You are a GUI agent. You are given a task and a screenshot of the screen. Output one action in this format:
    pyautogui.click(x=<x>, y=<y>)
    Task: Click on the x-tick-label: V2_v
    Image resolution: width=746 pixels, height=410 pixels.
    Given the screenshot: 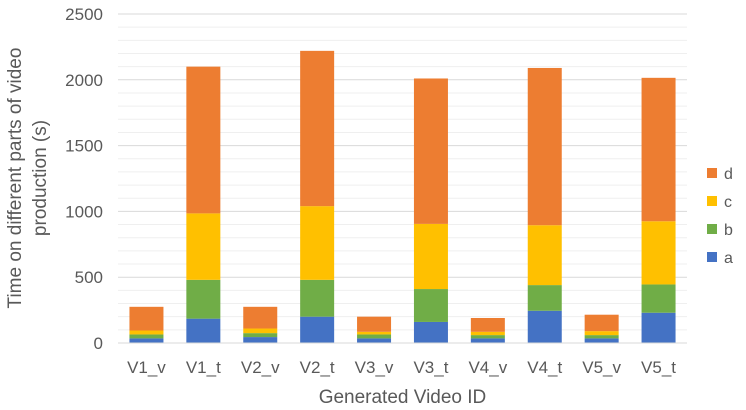 What is the action you would take?
    pyautogui.click(x=260, y=367)
    